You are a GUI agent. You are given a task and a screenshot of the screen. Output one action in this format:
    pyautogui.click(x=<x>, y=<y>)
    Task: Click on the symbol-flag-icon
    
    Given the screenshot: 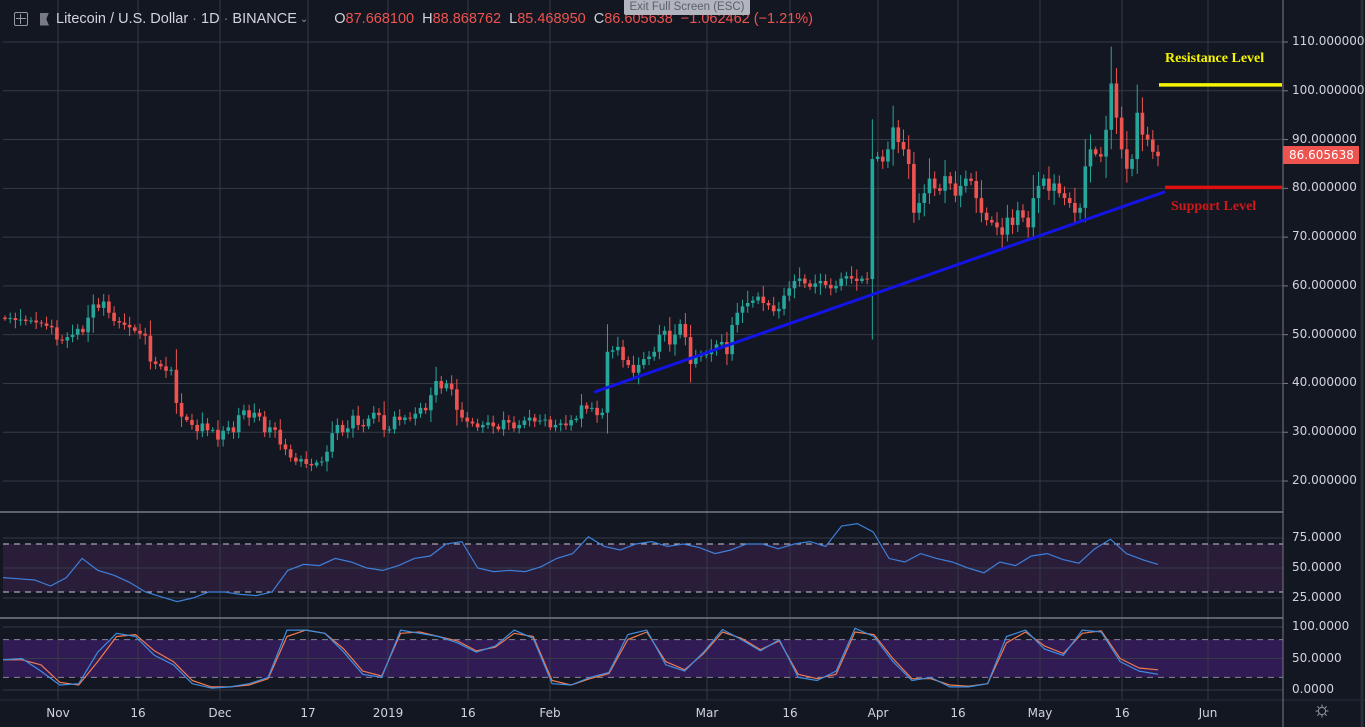 What is the action you would take?
    pyautogui.click(x=44, y=19)
    